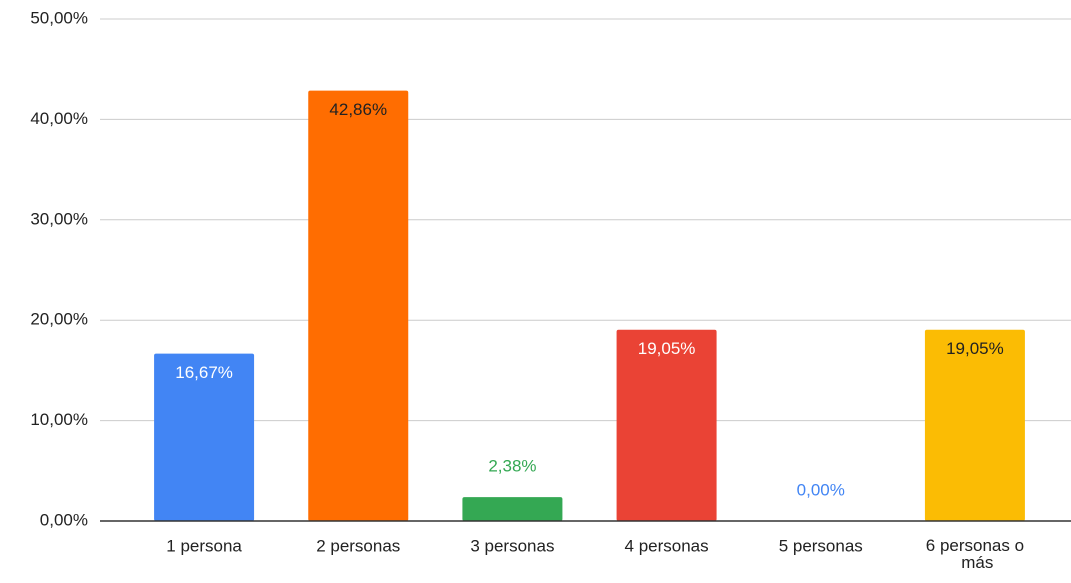 Image resolution: width=1071 pixels, height=583 pixels. Describe the element at coordinates (64, 519) in the screenshot. I see `y-tick-label: 0,00%` at that location.